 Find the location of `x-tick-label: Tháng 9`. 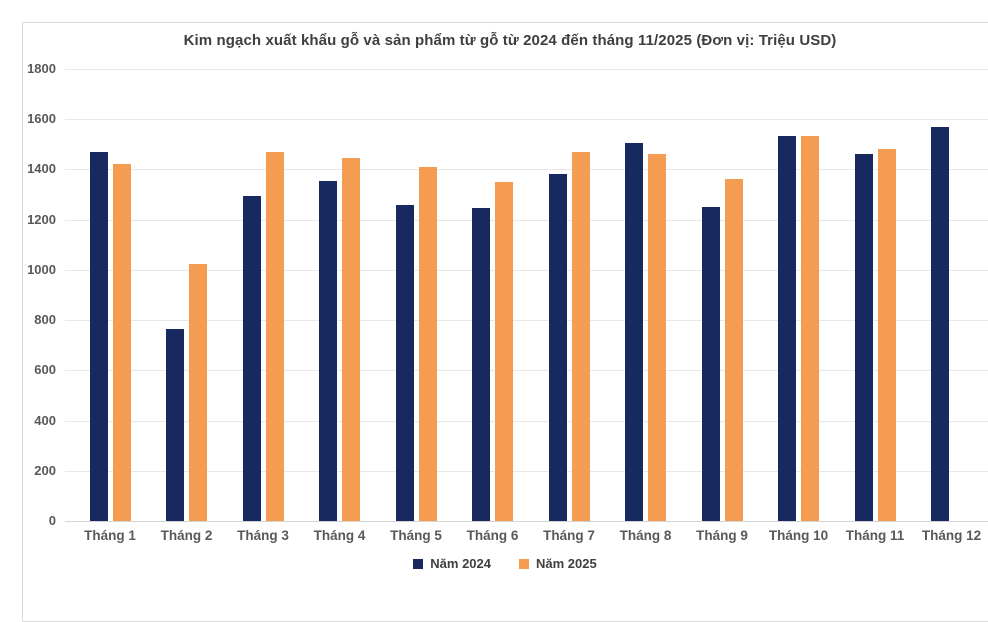

x-tick-label: Tháng 9 is located at coordinates (722, 535).